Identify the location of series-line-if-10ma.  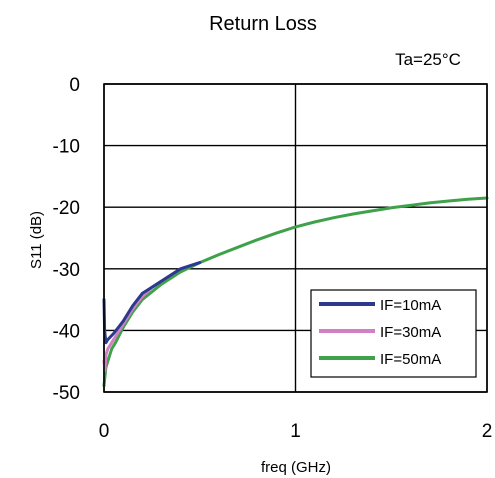
(152, 303).